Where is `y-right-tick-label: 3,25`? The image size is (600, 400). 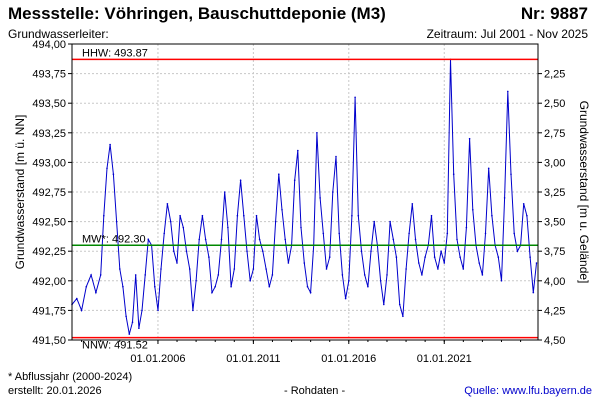 y-right-tick-label: 3,25 is located at coordinates (554, 193).